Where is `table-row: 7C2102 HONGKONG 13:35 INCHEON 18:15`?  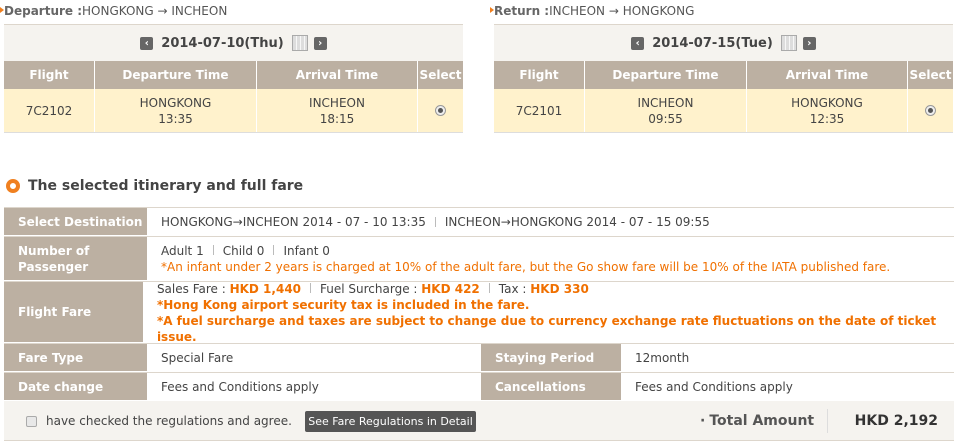 table-row: 7C2102 HONGKONG 13:35 INCHEON 18:15 is located at coordinates (233, 111).